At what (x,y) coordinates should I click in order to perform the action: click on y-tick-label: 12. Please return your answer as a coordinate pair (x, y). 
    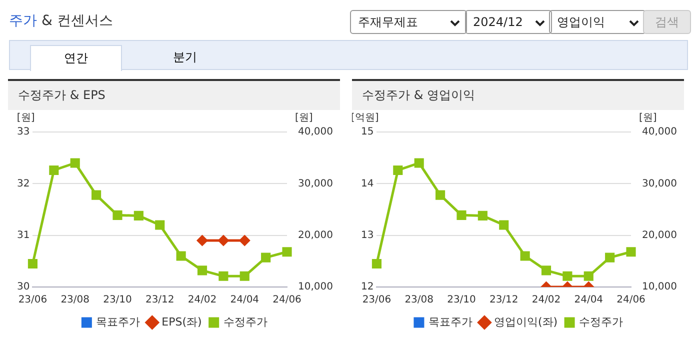
    Looking at the image, I should click on (367, 287).